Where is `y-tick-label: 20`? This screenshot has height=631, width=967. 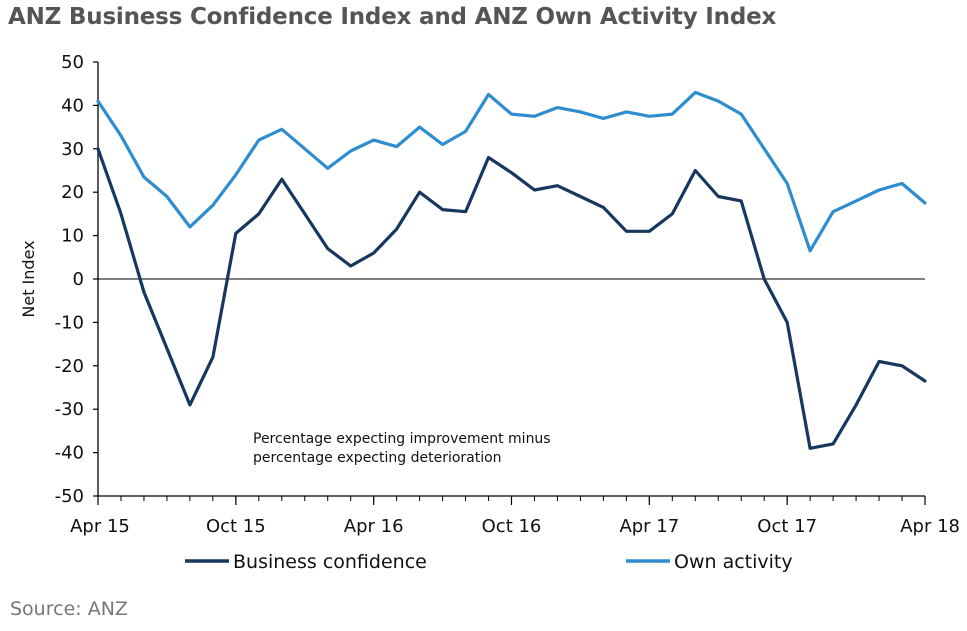 y-tick-label: 20 is located at coordinates (72, 192).